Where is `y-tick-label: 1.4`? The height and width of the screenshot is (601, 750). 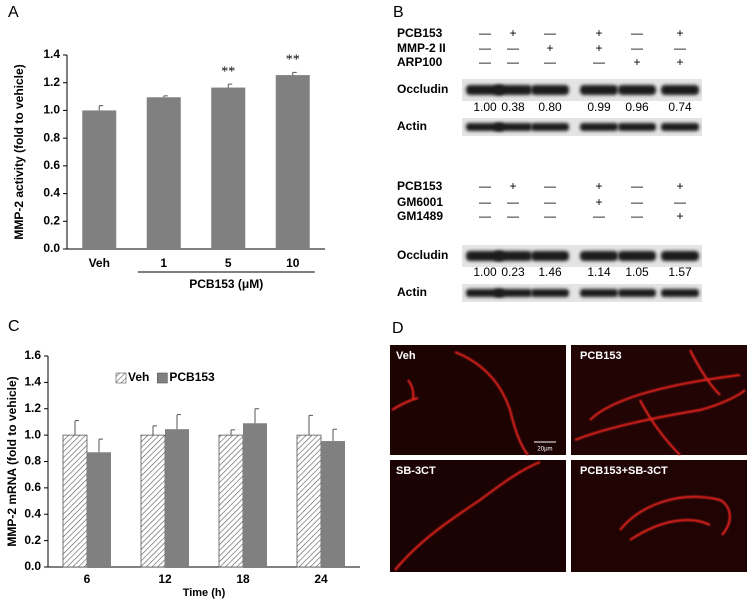 y-tick-label: 1.4 is located at coordinates (51, 54).